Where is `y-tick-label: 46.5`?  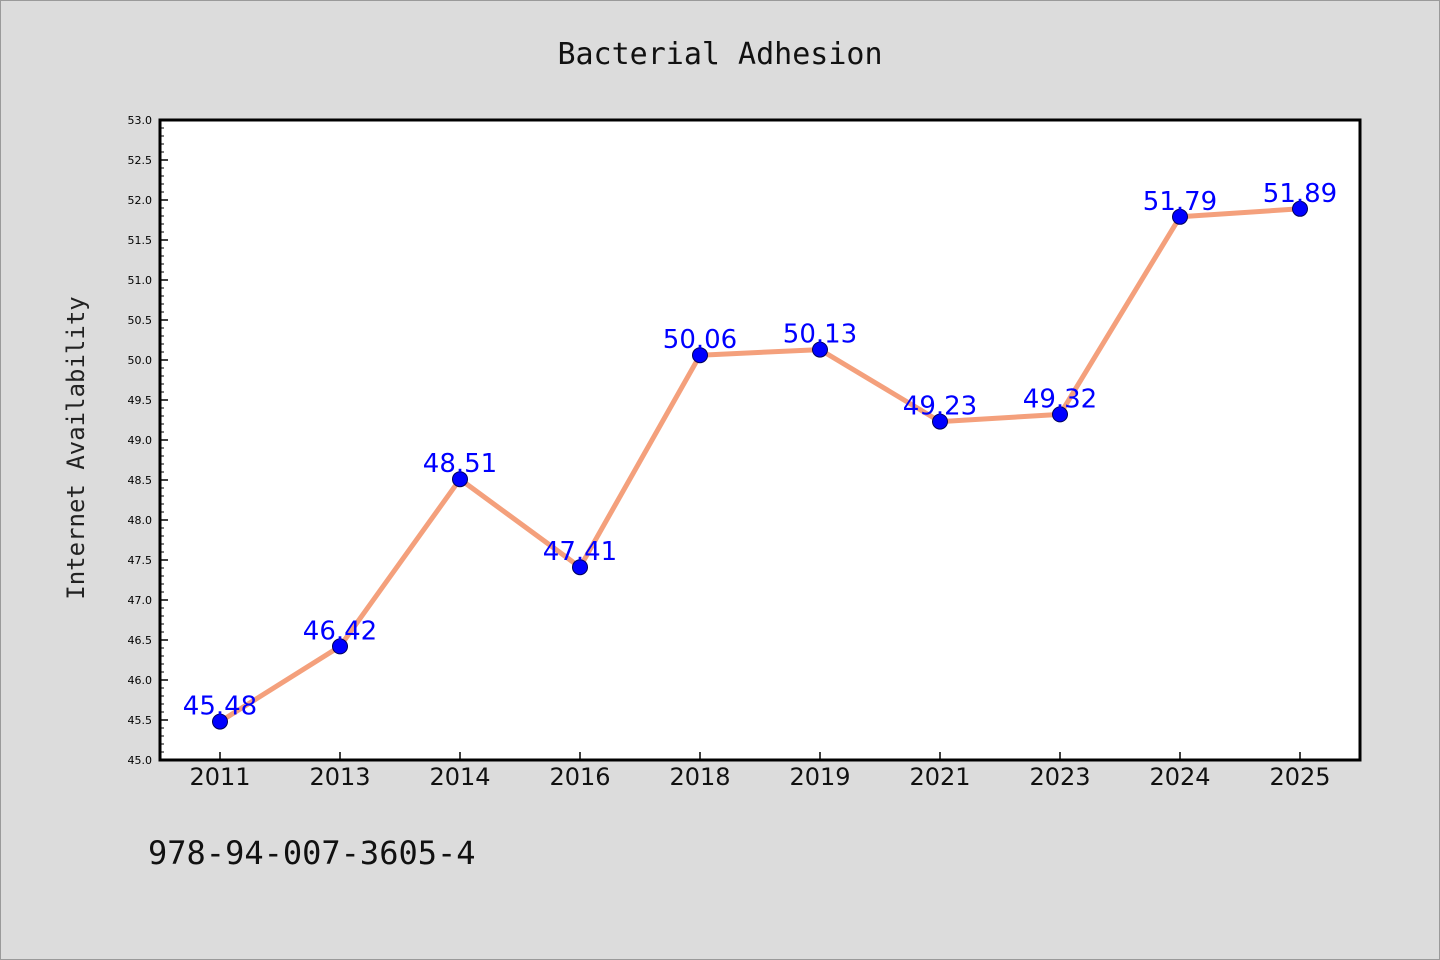 y-tick-label: 46.5 is located at coordinates (140, 640).